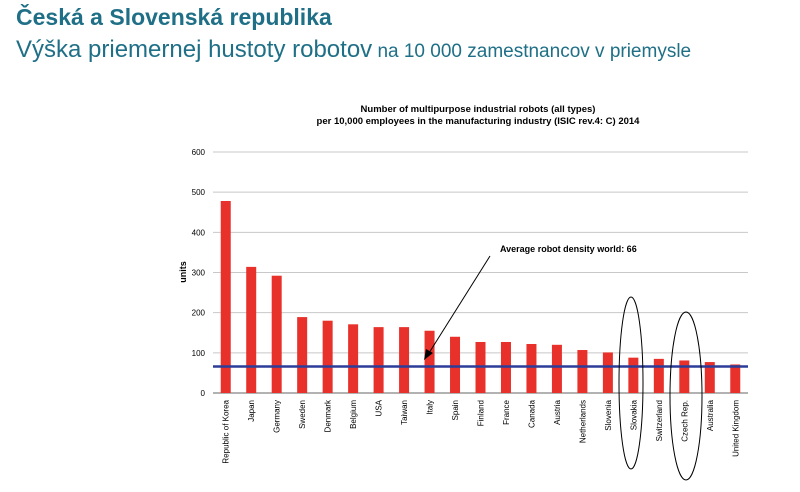  I want to click on x-tick-label: Switzerland, so click(659, 420).